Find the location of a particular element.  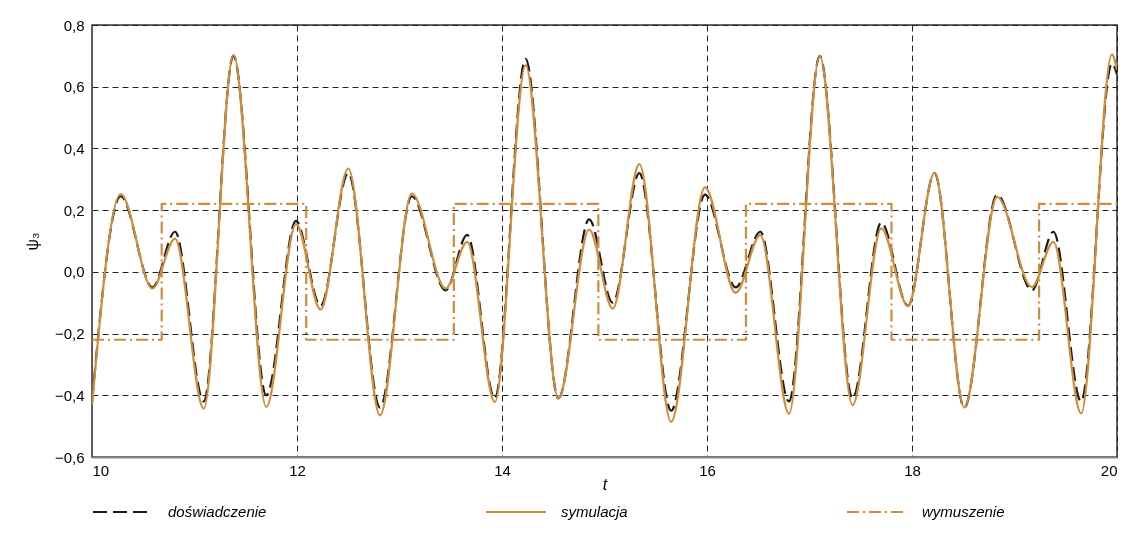

x-tick-label: 10 is located at coordinates (101, 470).